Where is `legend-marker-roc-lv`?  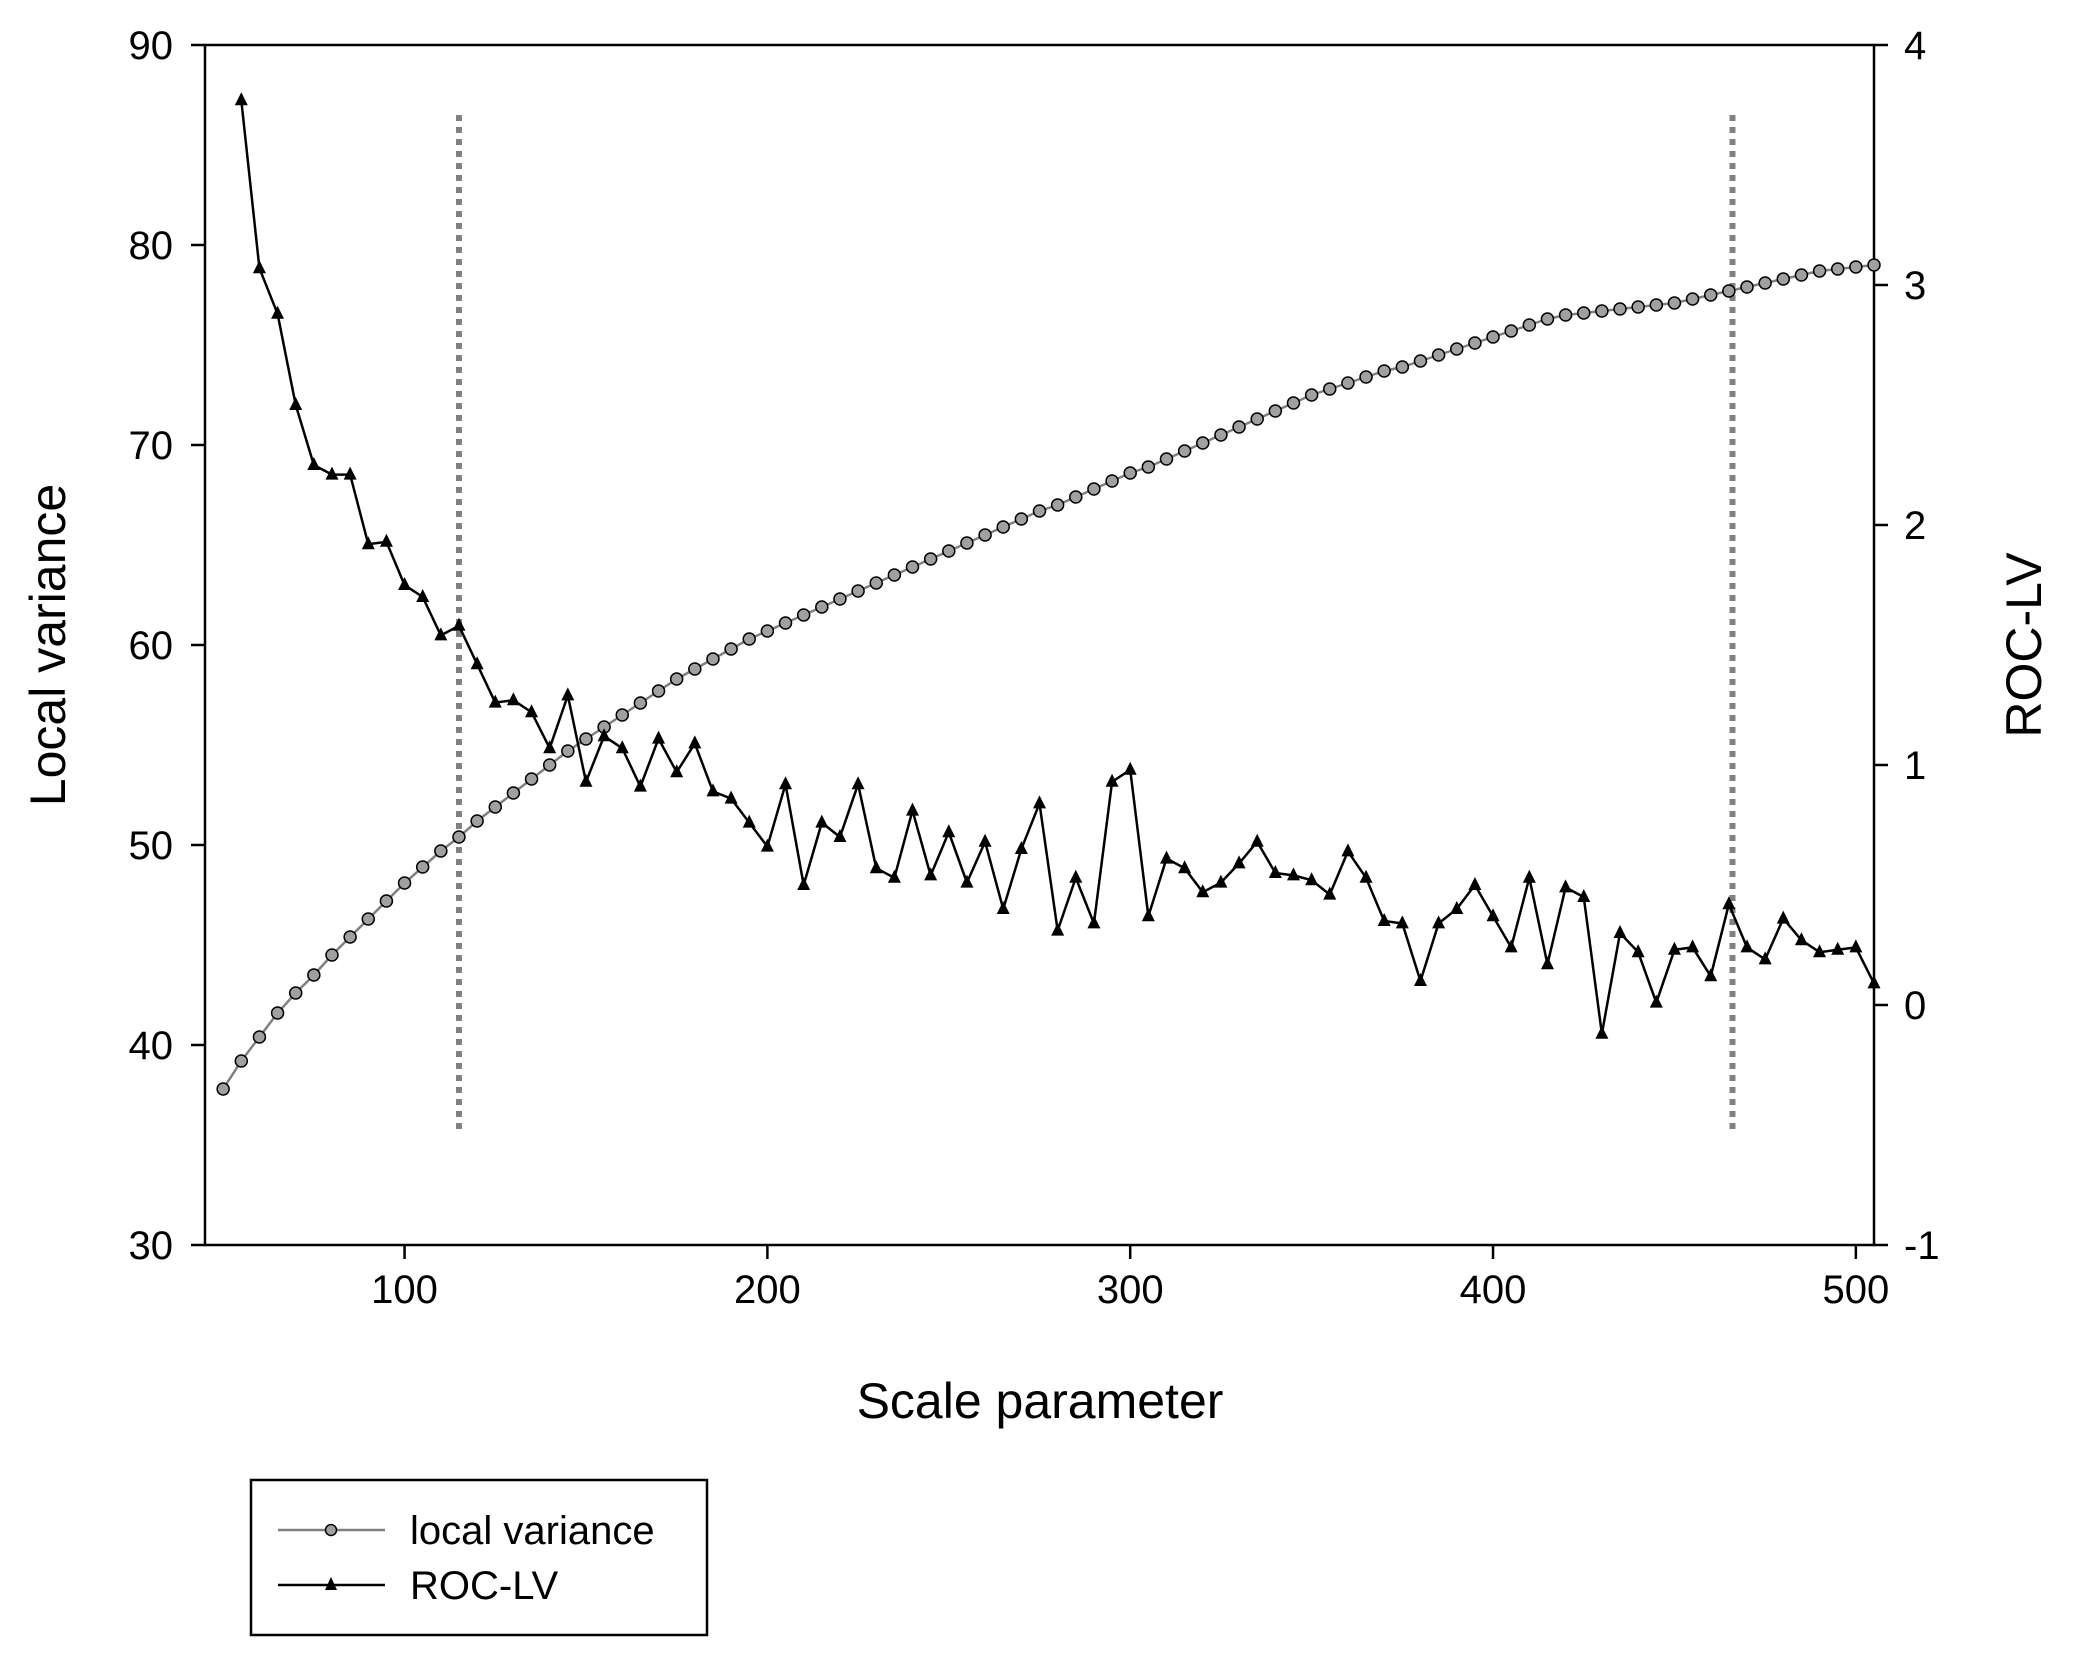 legend-marker-roc-lv is located at coordinates (331, 1583).